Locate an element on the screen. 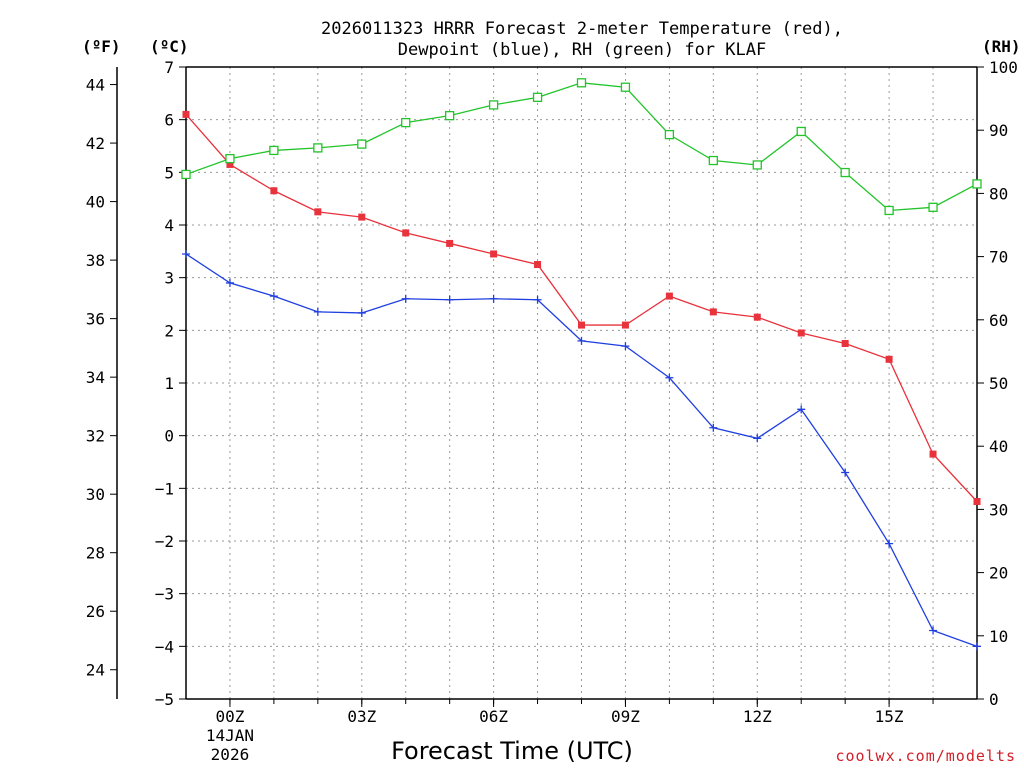 This screenshot has height=768, width=1024. chart-title-line-2: Dewpoint (blue), RH (green) for KLAF is located at coordinates (582, 50).